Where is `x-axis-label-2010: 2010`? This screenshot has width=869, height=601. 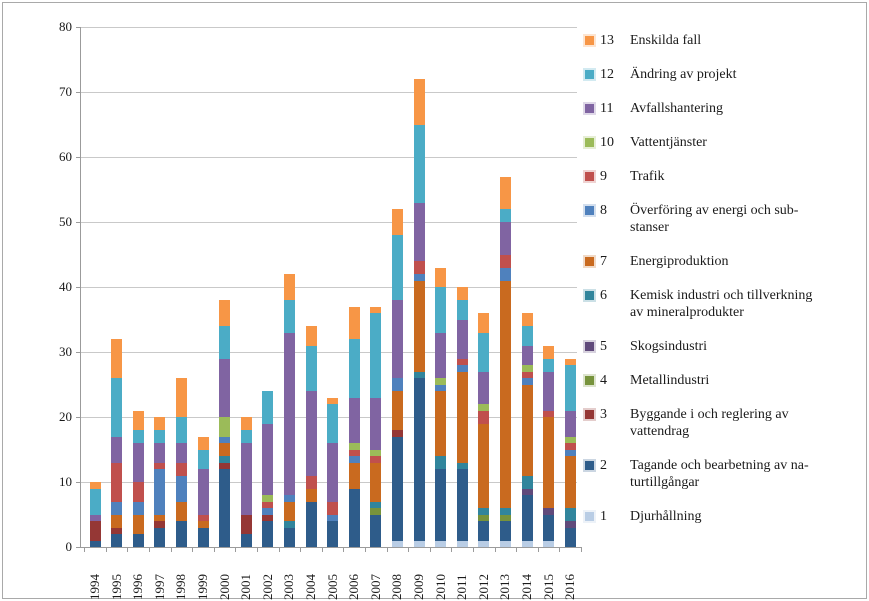
x-axis-label-2010: 2010 is located at coordinates (440, 587).